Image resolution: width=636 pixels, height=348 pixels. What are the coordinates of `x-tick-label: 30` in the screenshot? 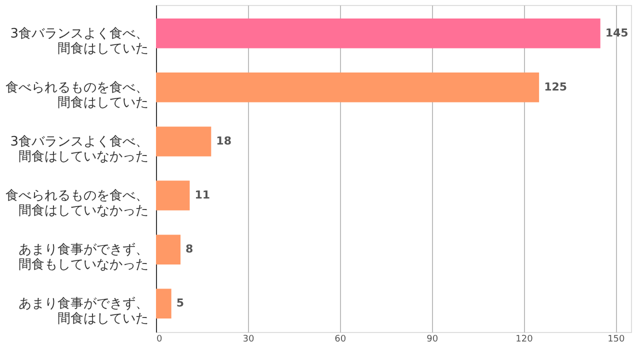 It's located at (248, 339).